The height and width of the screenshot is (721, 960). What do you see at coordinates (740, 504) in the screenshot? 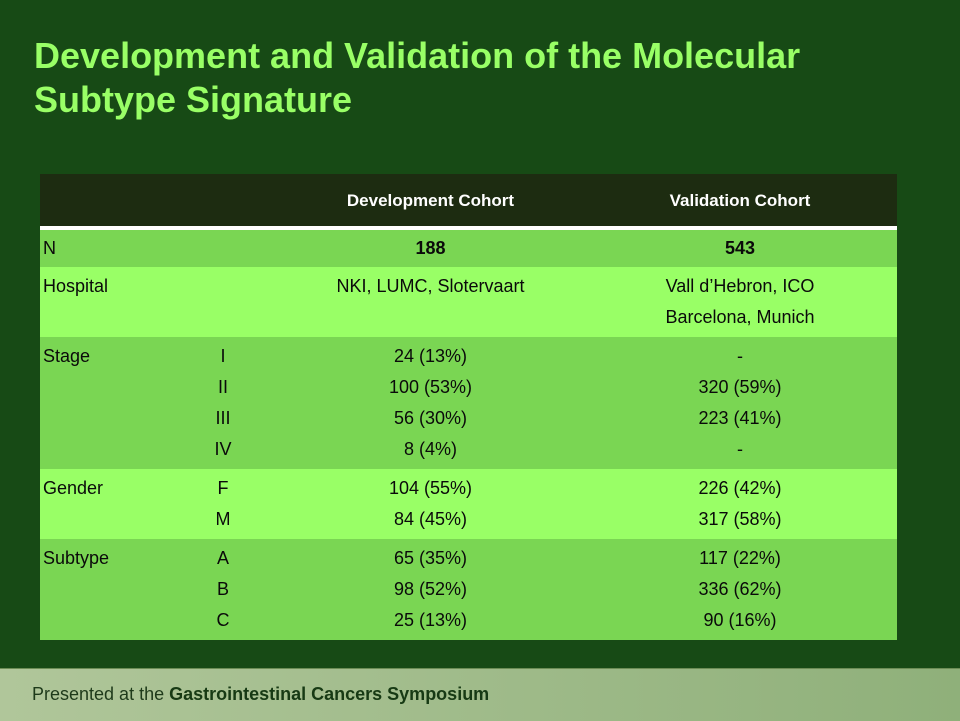
I see `validation-gender: 226 (42%) 317 (58%)` at bounding box center [740, 504].